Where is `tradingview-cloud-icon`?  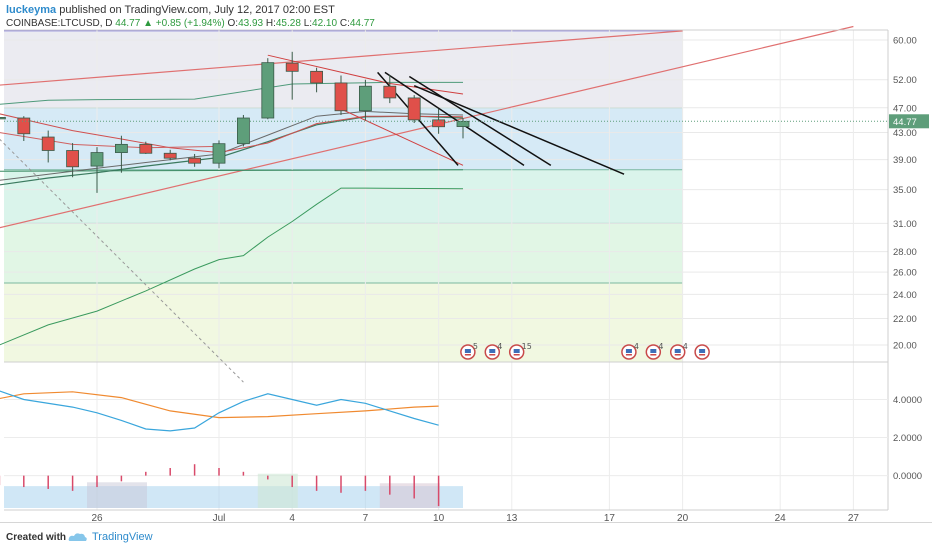 tradingview-cloud-icon is located at coordinates (77, 537).